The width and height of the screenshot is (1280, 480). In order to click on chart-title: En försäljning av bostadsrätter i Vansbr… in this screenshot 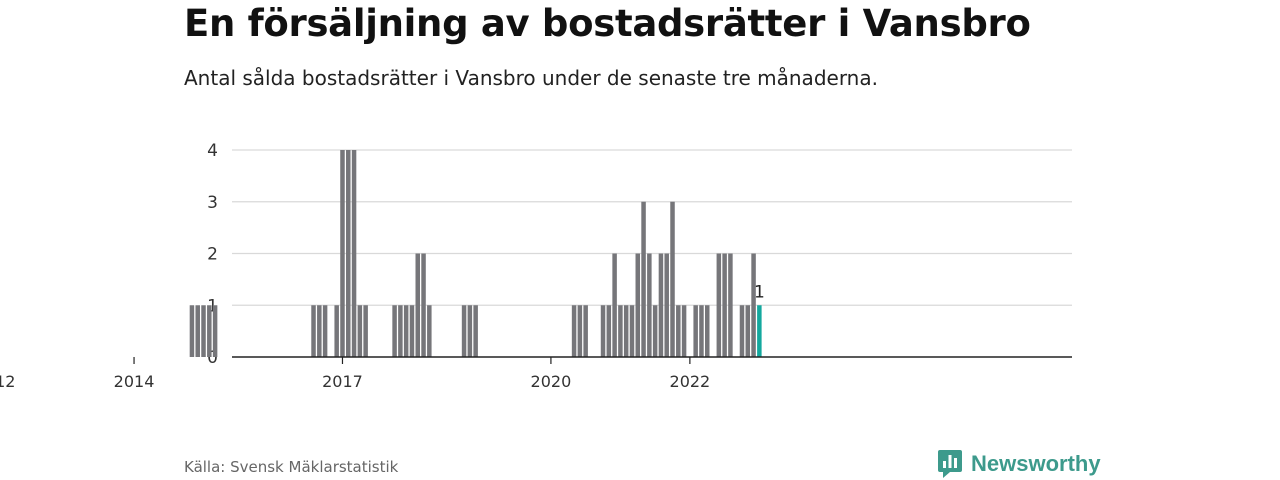, I will do `click(607, 23)`.